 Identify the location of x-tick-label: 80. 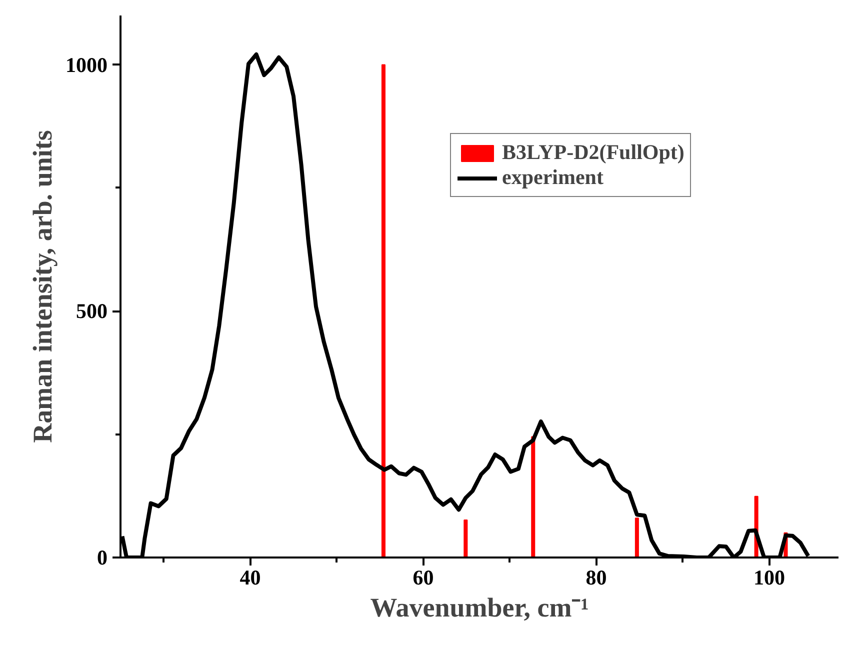
(596, 578).